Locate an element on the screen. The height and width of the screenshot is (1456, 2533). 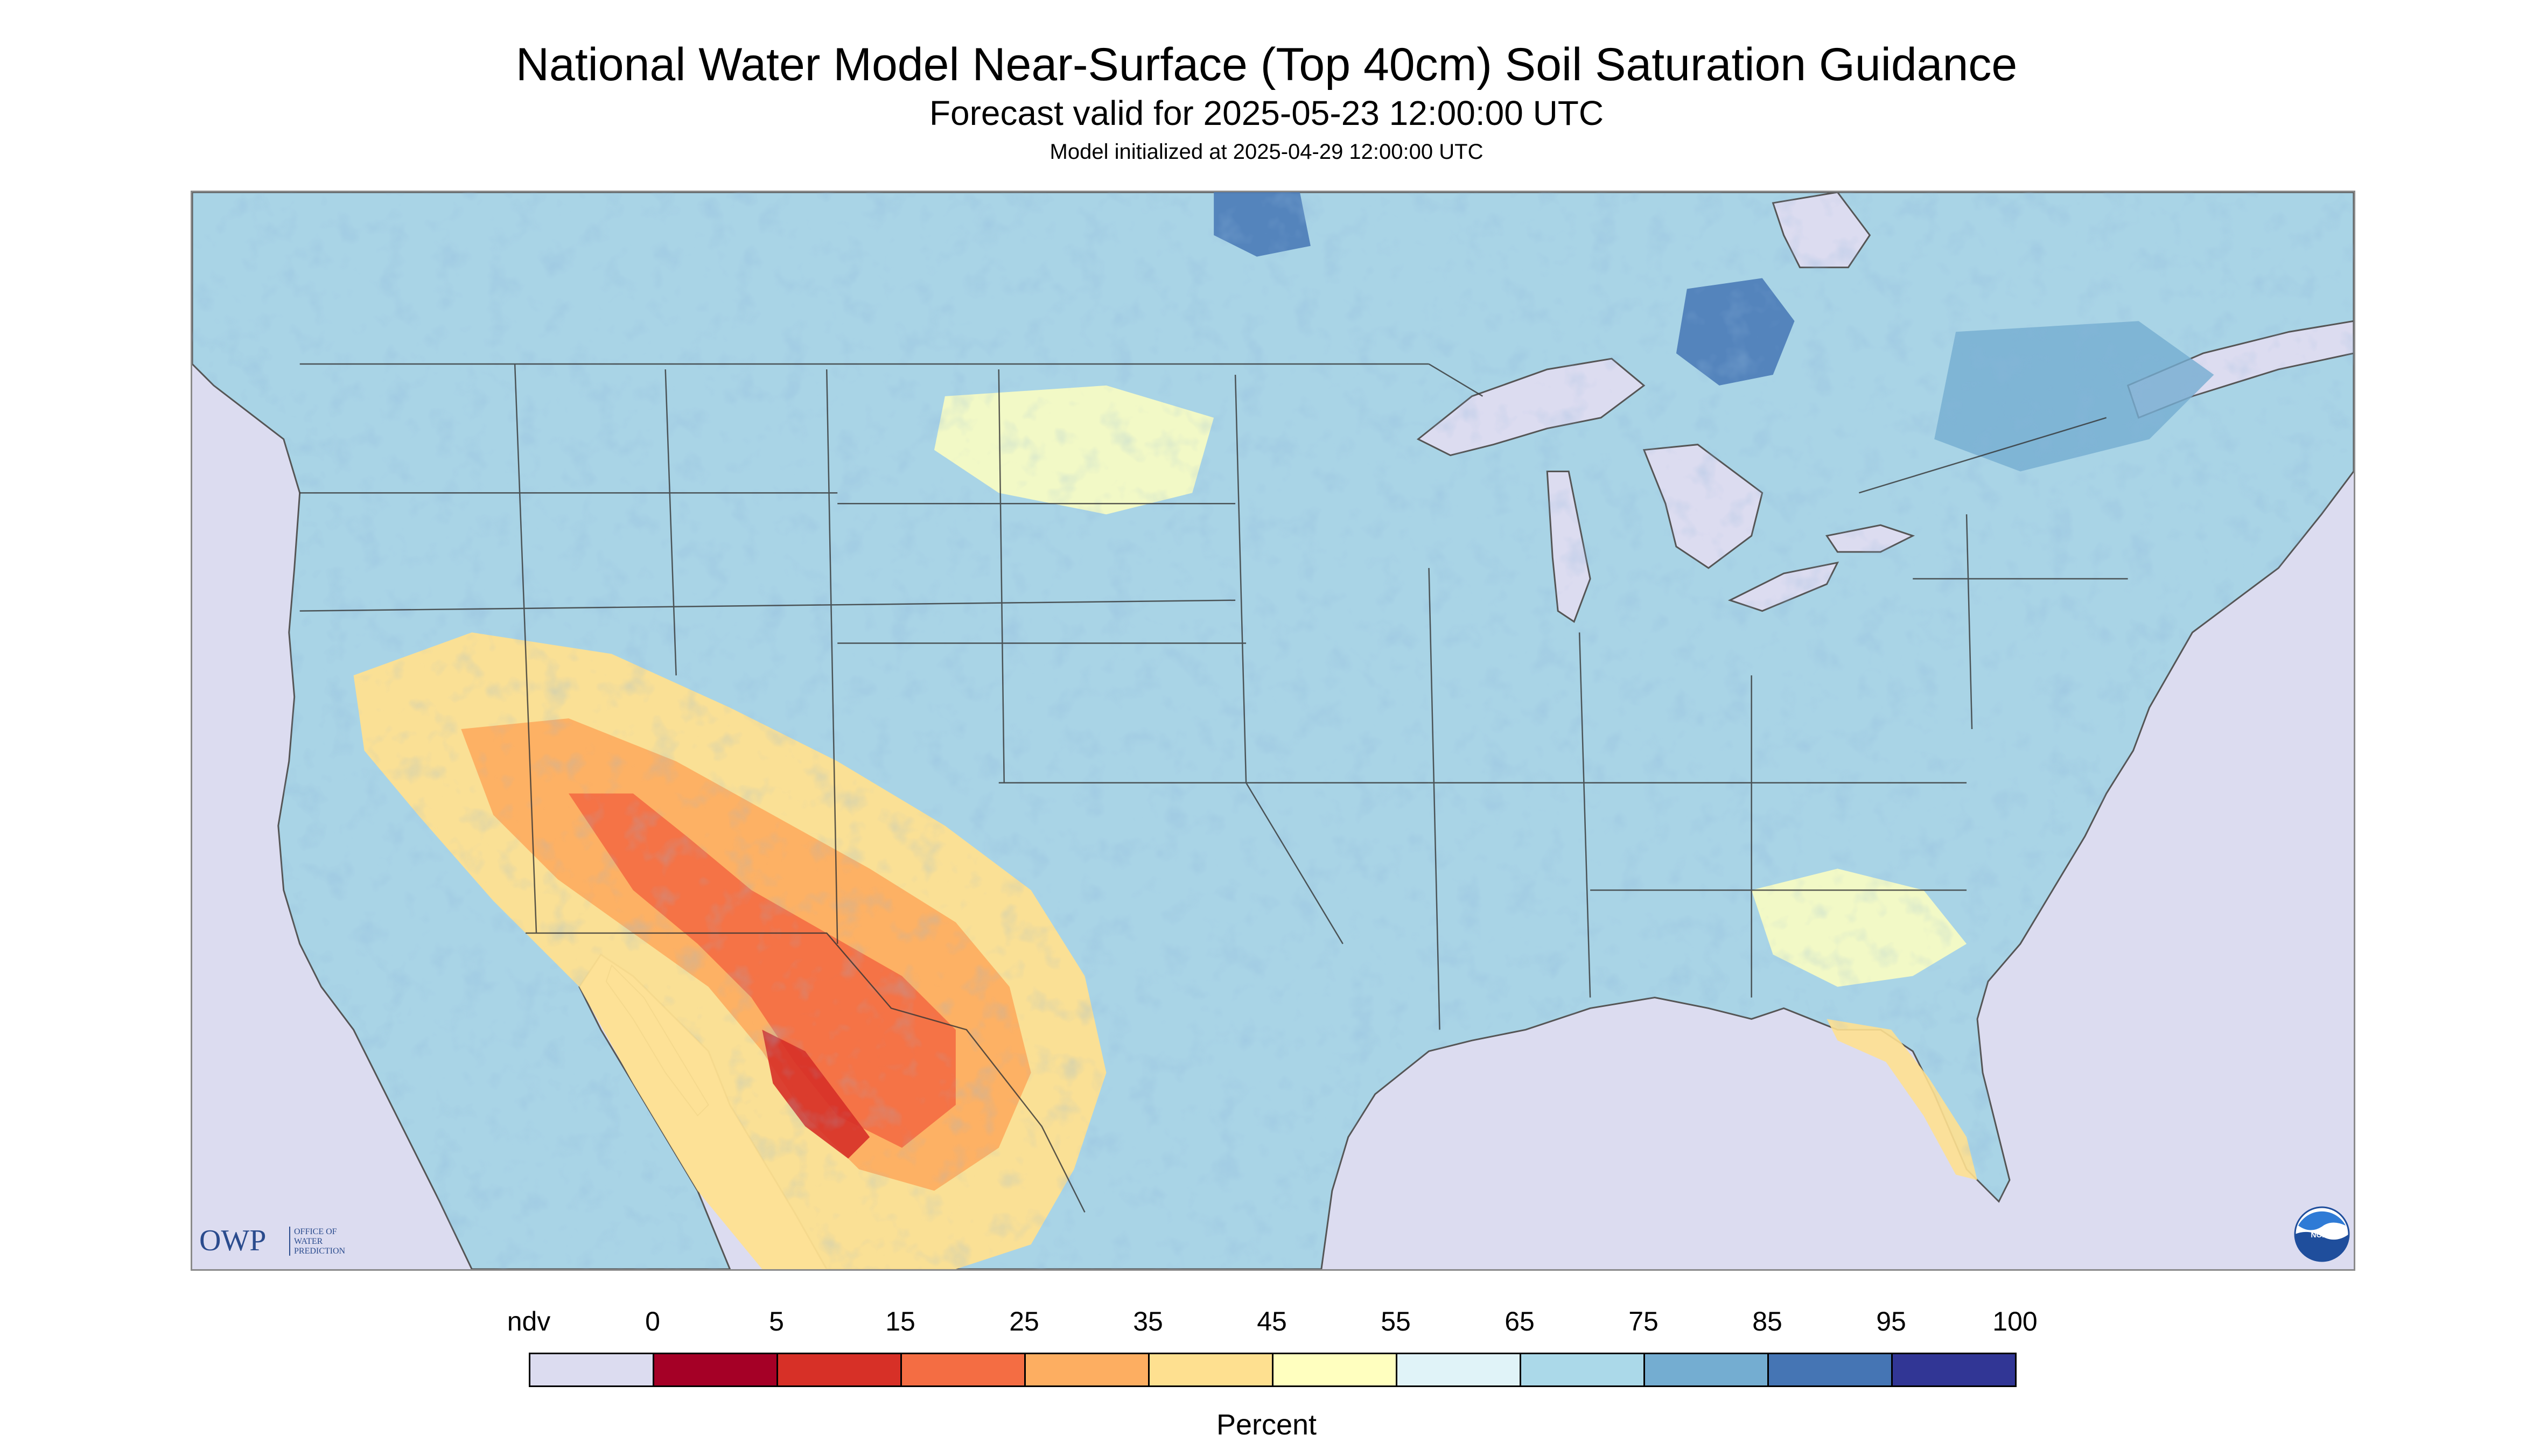
owp-letters: OWP is located at coordinates (233, 1240).